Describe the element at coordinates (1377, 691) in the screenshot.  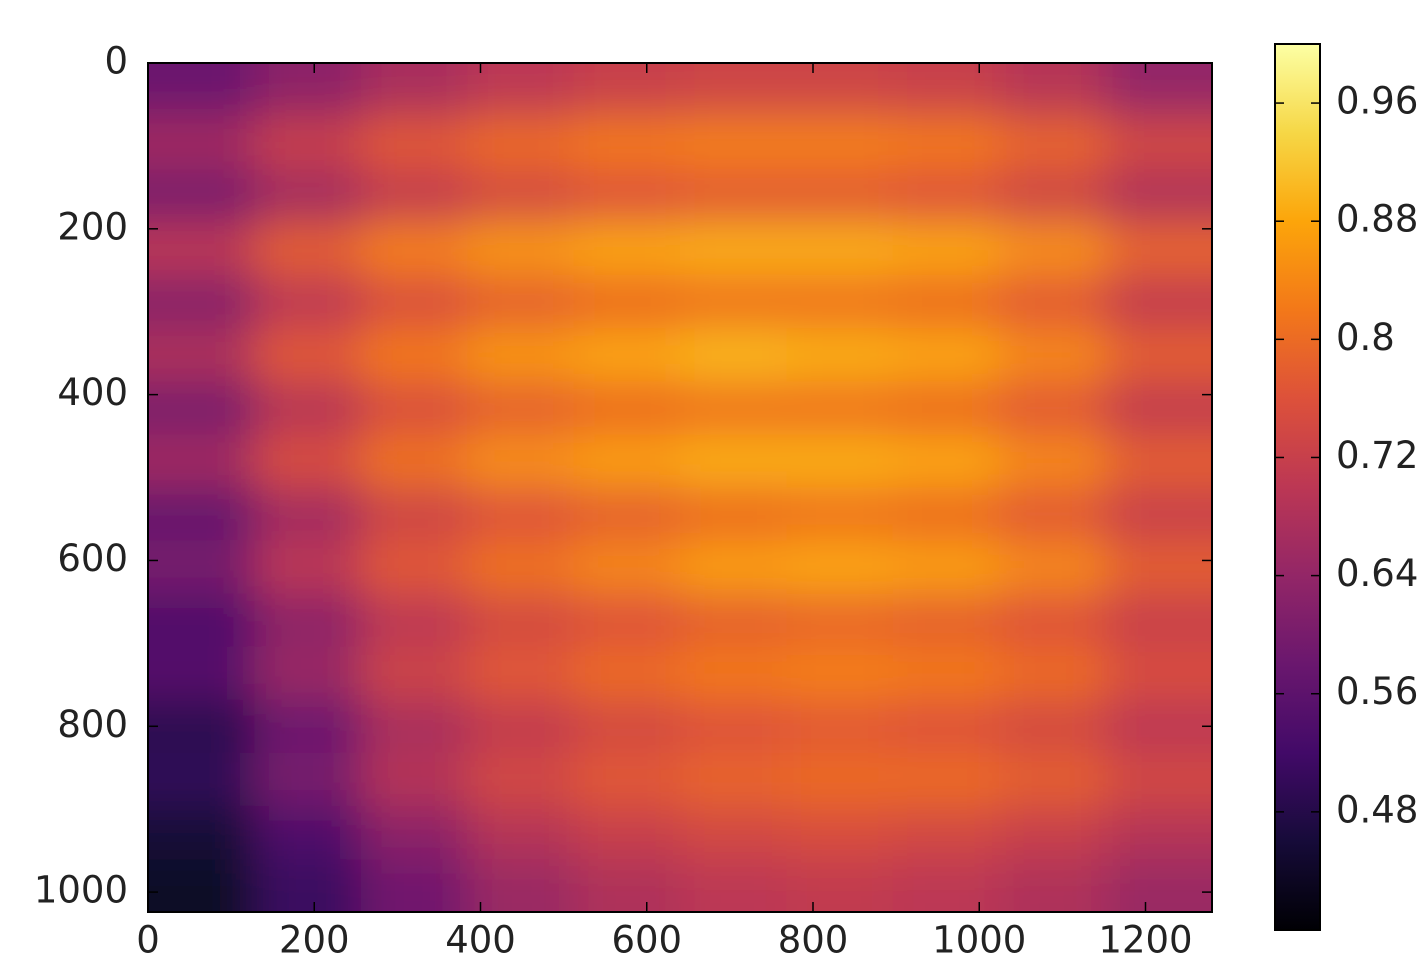
I see `colorbar-tick-label: 0.56` at that location.